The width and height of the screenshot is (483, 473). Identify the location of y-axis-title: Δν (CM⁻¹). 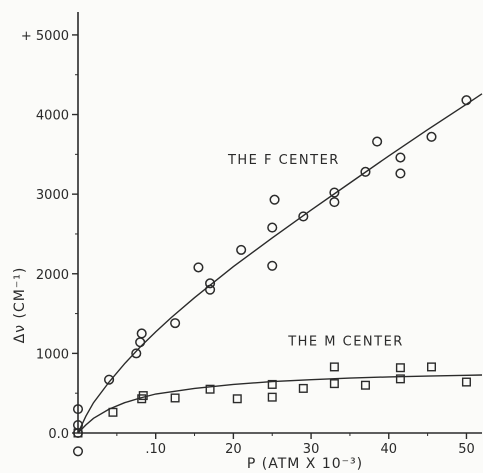
(20, 305).